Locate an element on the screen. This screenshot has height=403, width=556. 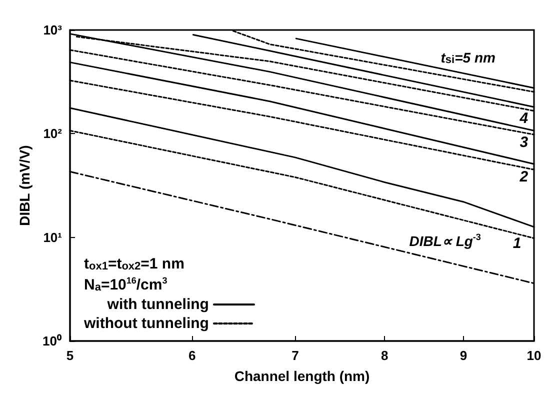
annotation: 1 is located at coordinates (517, 243).